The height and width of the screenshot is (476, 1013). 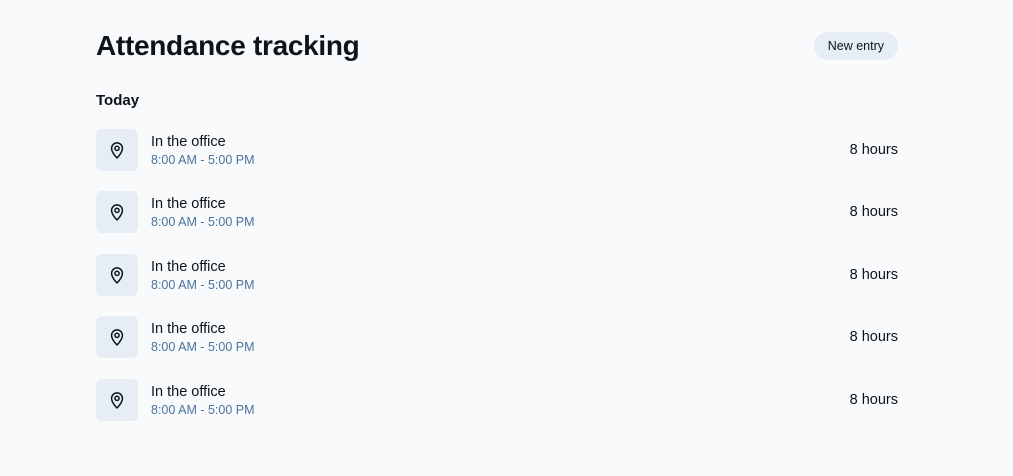 I want to click on section-heading-today: Today, so click(x=118, y=100).